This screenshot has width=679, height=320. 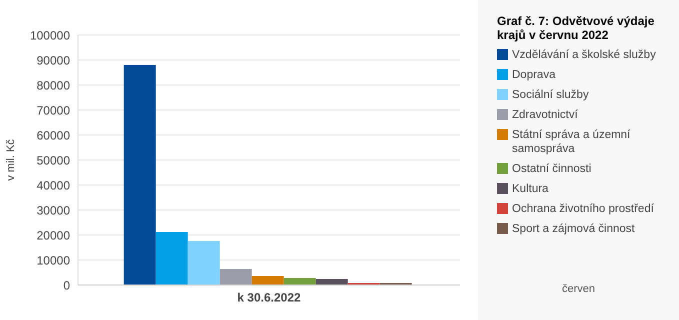 What do you see at coordinates (50, 35) in the screenshot?
I see `y-tick-label: 100000` at bounding box center [50, 35].